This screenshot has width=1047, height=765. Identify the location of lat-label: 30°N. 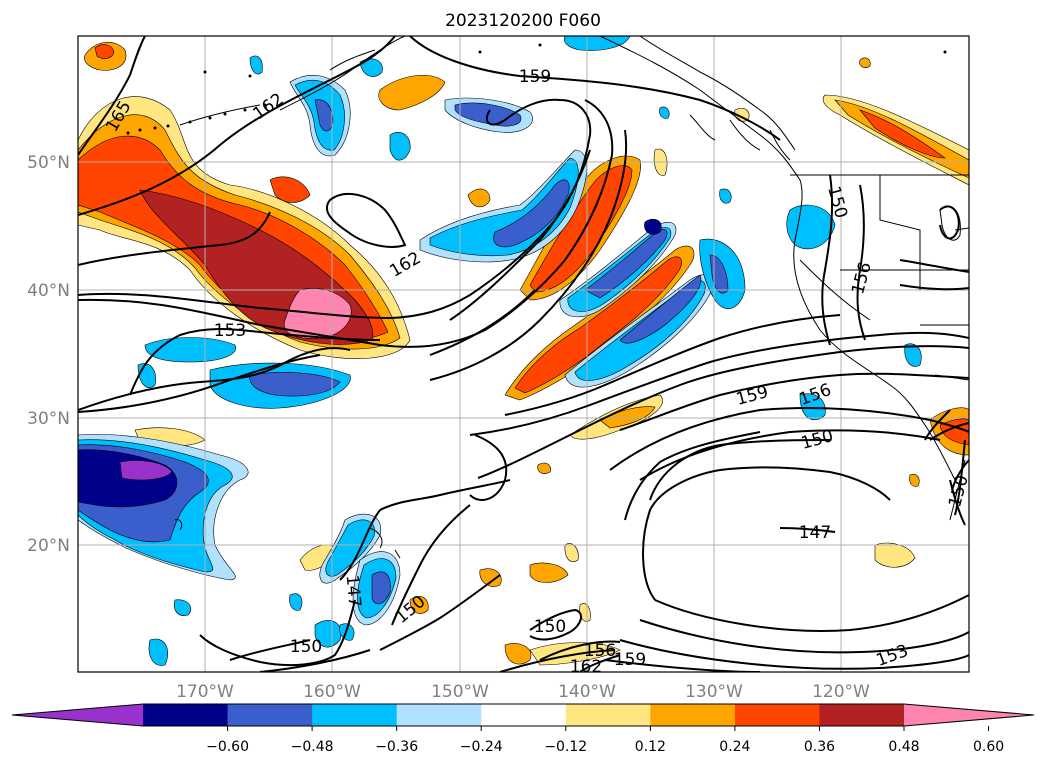
(48, 419).